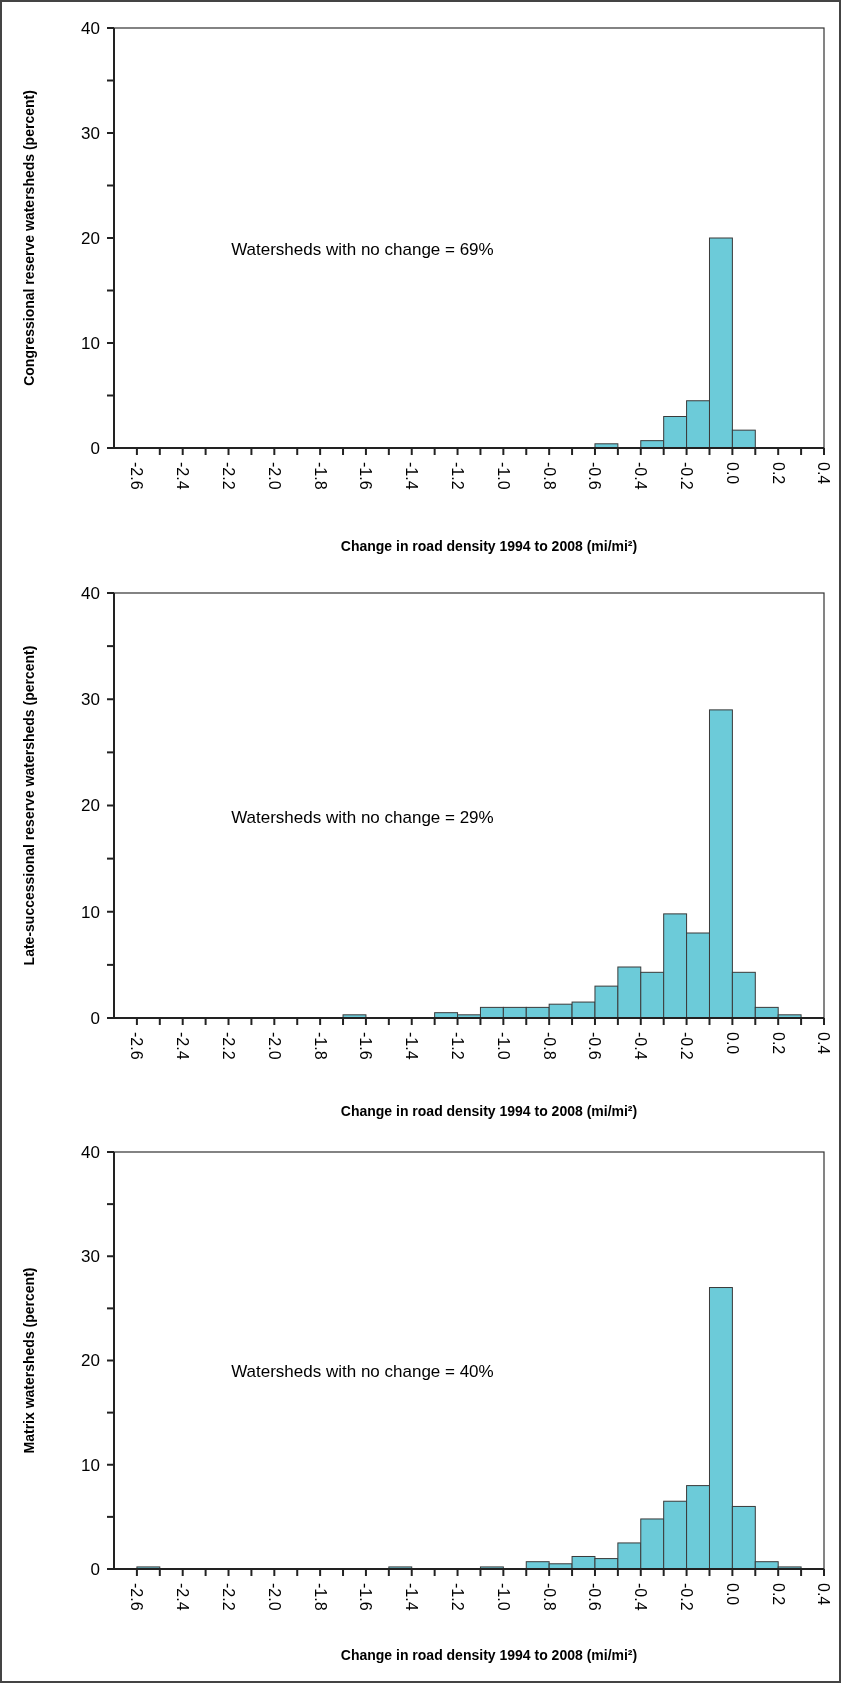 The width and height of the screenshot is (841, 1683). Describe the element at coordinates (362, 1372) in the screenshot. I see `annotation: Watersheds with no change = 40%` at that location.